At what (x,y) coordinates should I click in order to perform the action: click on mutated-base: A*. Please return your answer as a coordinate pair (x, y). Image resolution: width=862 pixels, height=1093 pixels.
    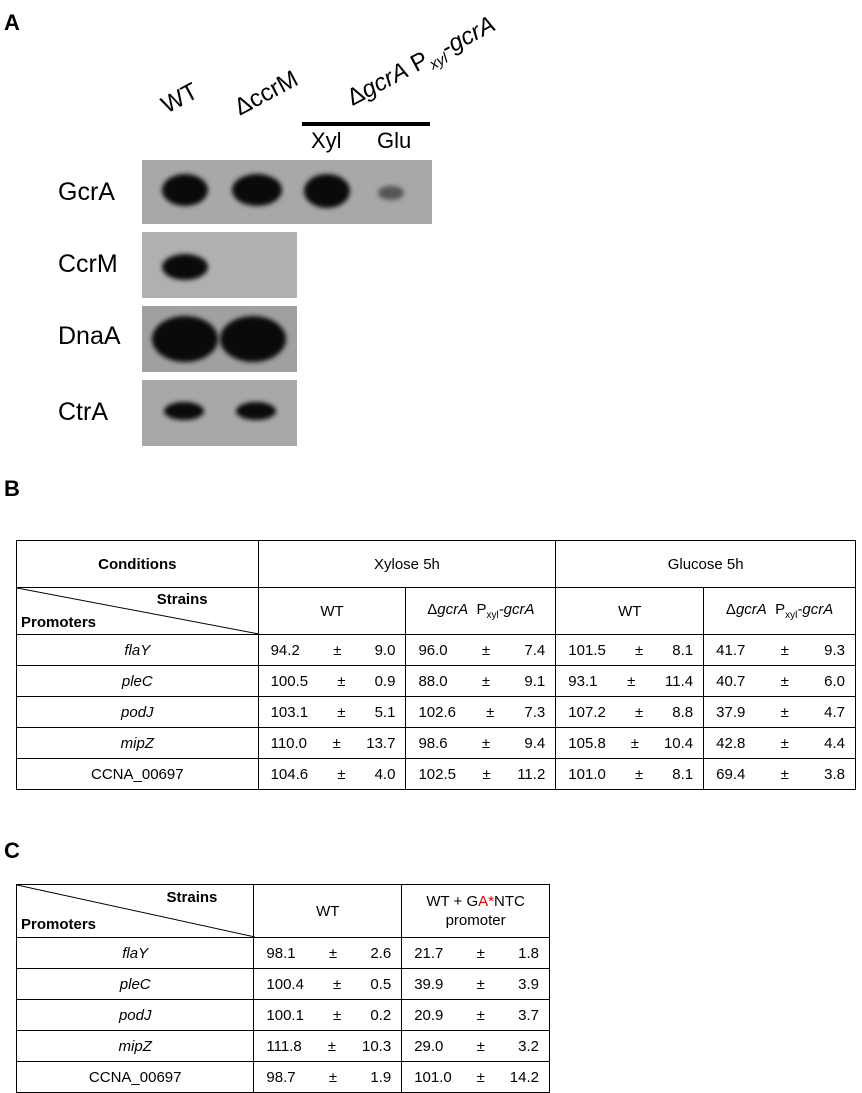
    Looking at the image, I should click on (486, 901).